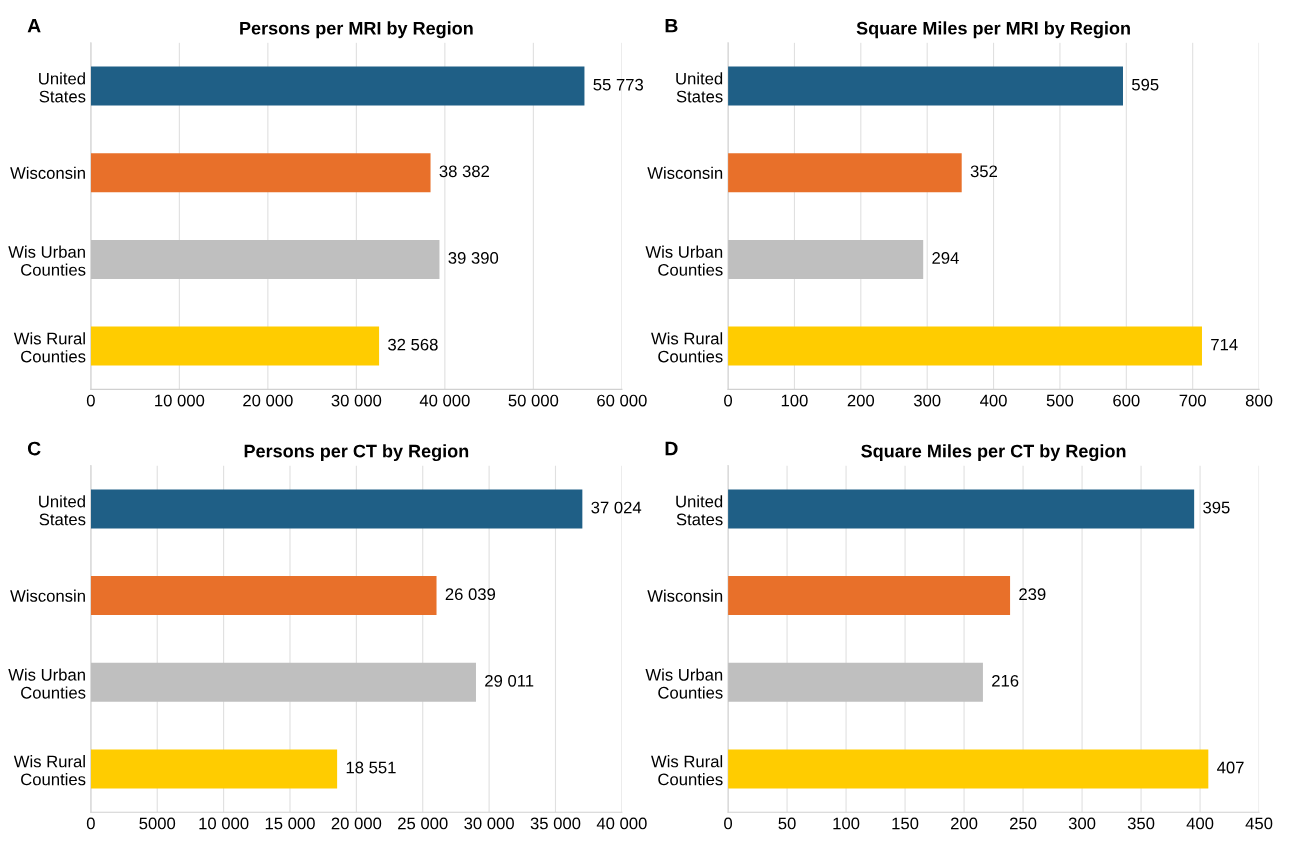 Image resolution: width=1298 pixels, height=855 pixels. I want to click on x-tick-label: 25 000, so click(423, 823).